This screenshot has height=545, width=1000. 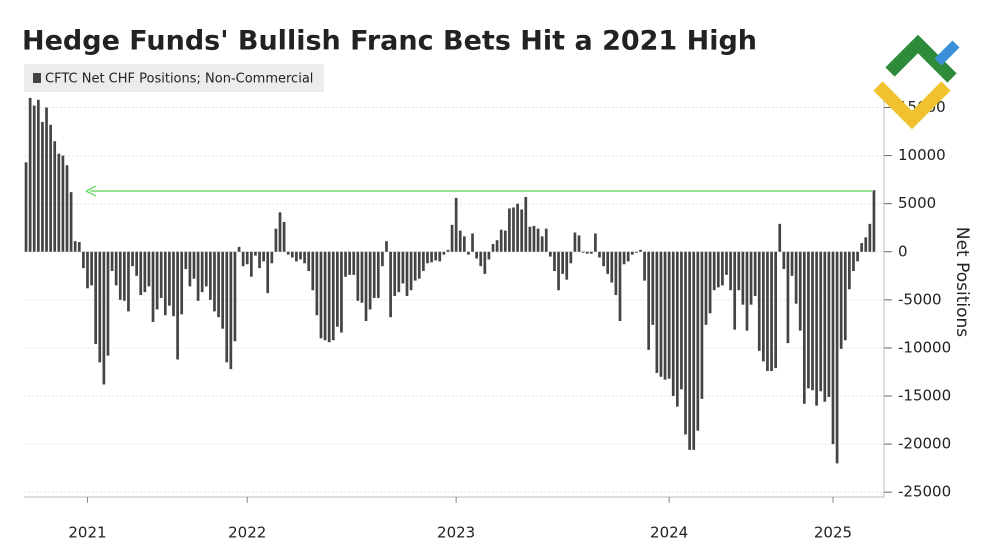 What do you see at coordinates (247, 533) in the screenshot?
I see `x-tick-label: 2022` at bounding box center [247, 533].